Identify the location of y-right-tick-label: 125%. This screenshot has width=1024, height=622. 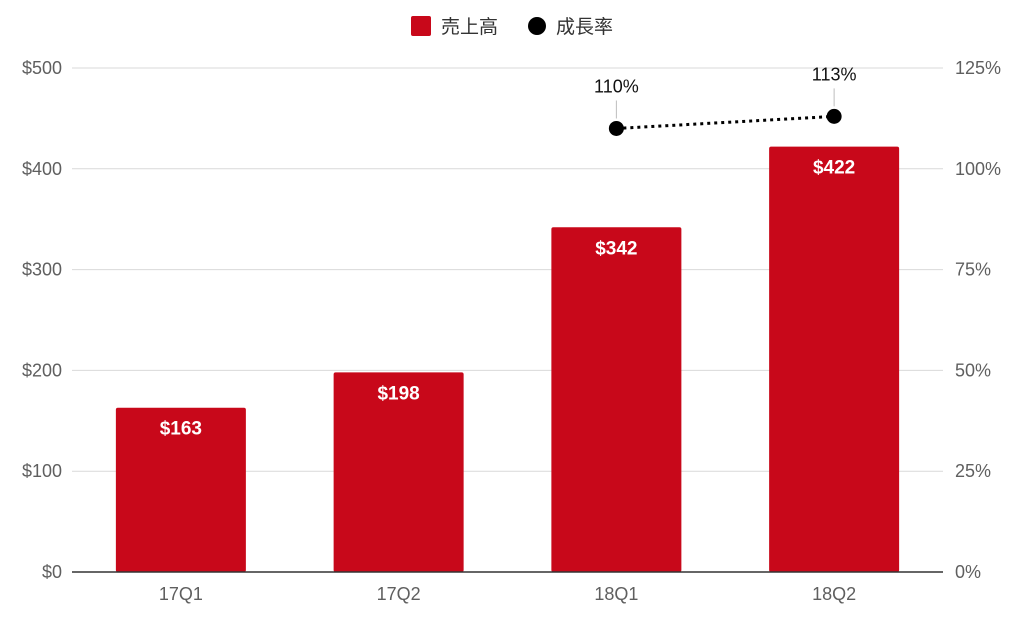
(978, 68).